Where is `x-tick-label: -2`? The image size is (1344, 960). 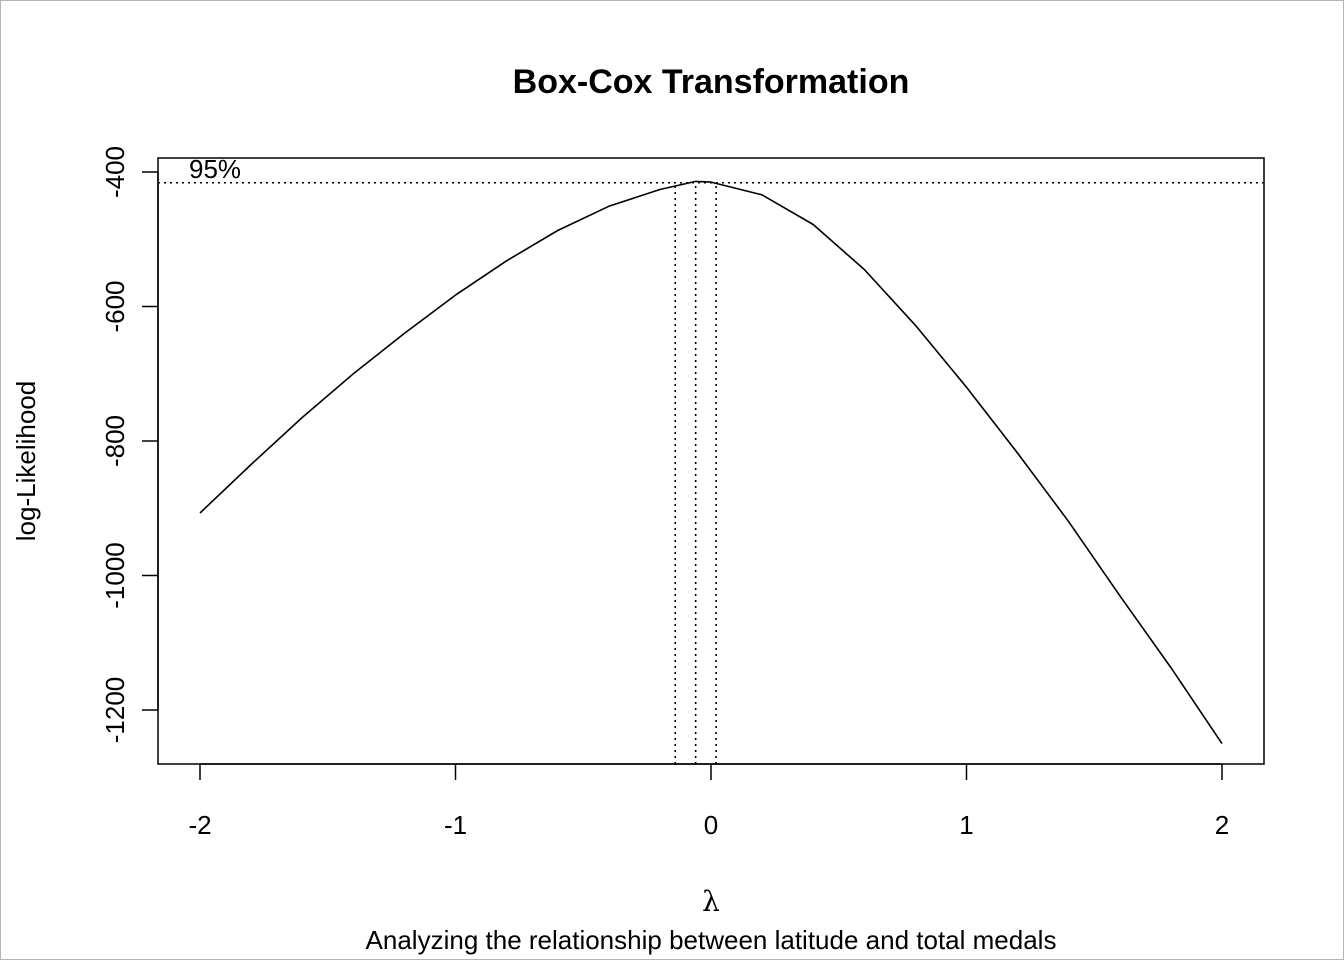
x-tick-label: -2 is located at coordinates (199, 825).